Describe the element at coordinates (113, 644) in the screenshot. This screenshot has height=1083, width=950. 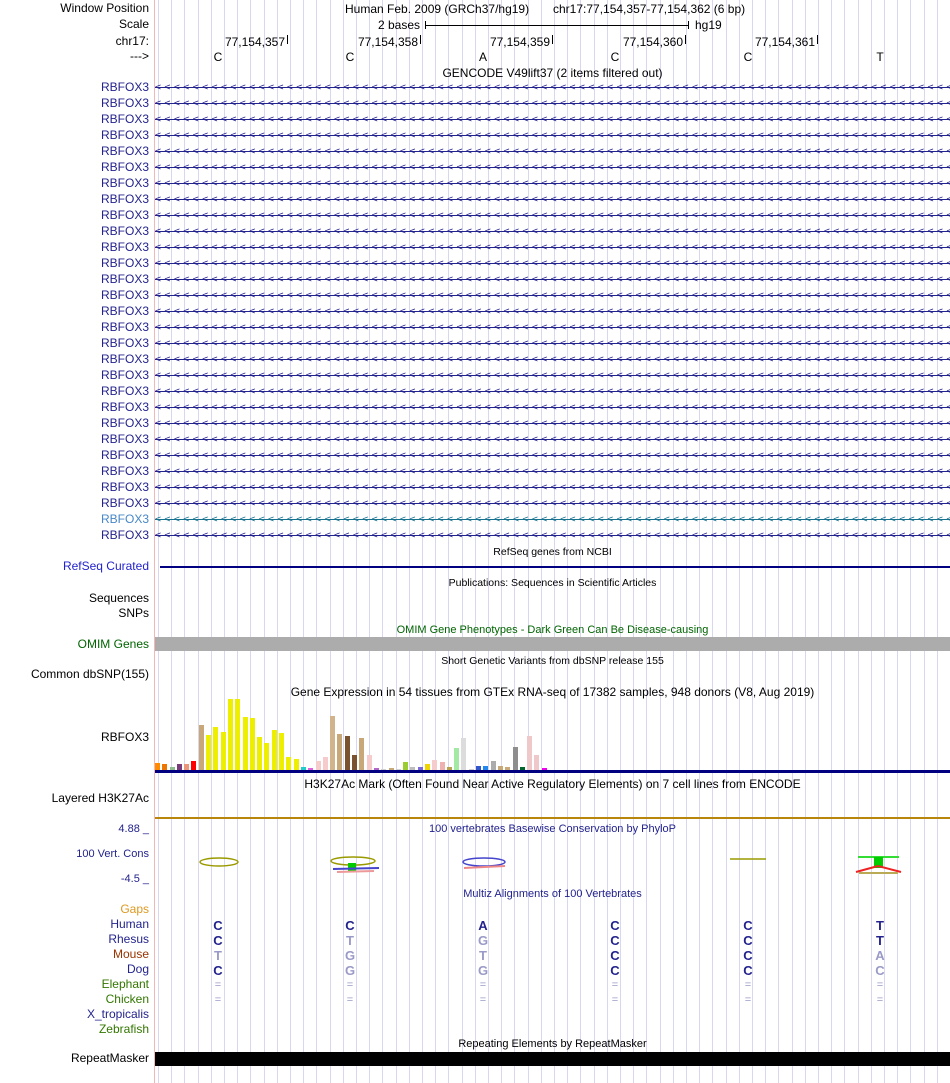
I see `omim-genes-label: OMIM Genes` at that location.